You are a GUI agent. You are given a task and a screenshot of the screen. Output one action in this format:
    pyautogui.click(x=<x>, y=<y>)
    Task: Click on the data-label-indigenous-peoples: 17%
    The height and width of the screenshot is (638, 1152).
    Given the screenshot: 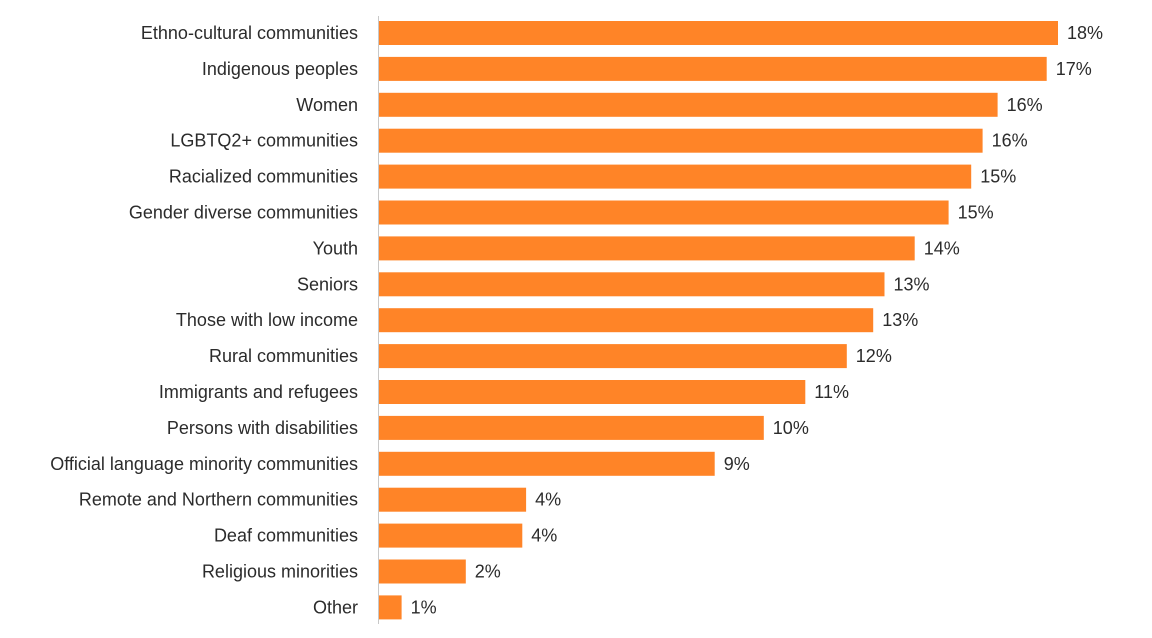 What is the action you would take?
    pyautogui.click(x=1074, y=69)
    